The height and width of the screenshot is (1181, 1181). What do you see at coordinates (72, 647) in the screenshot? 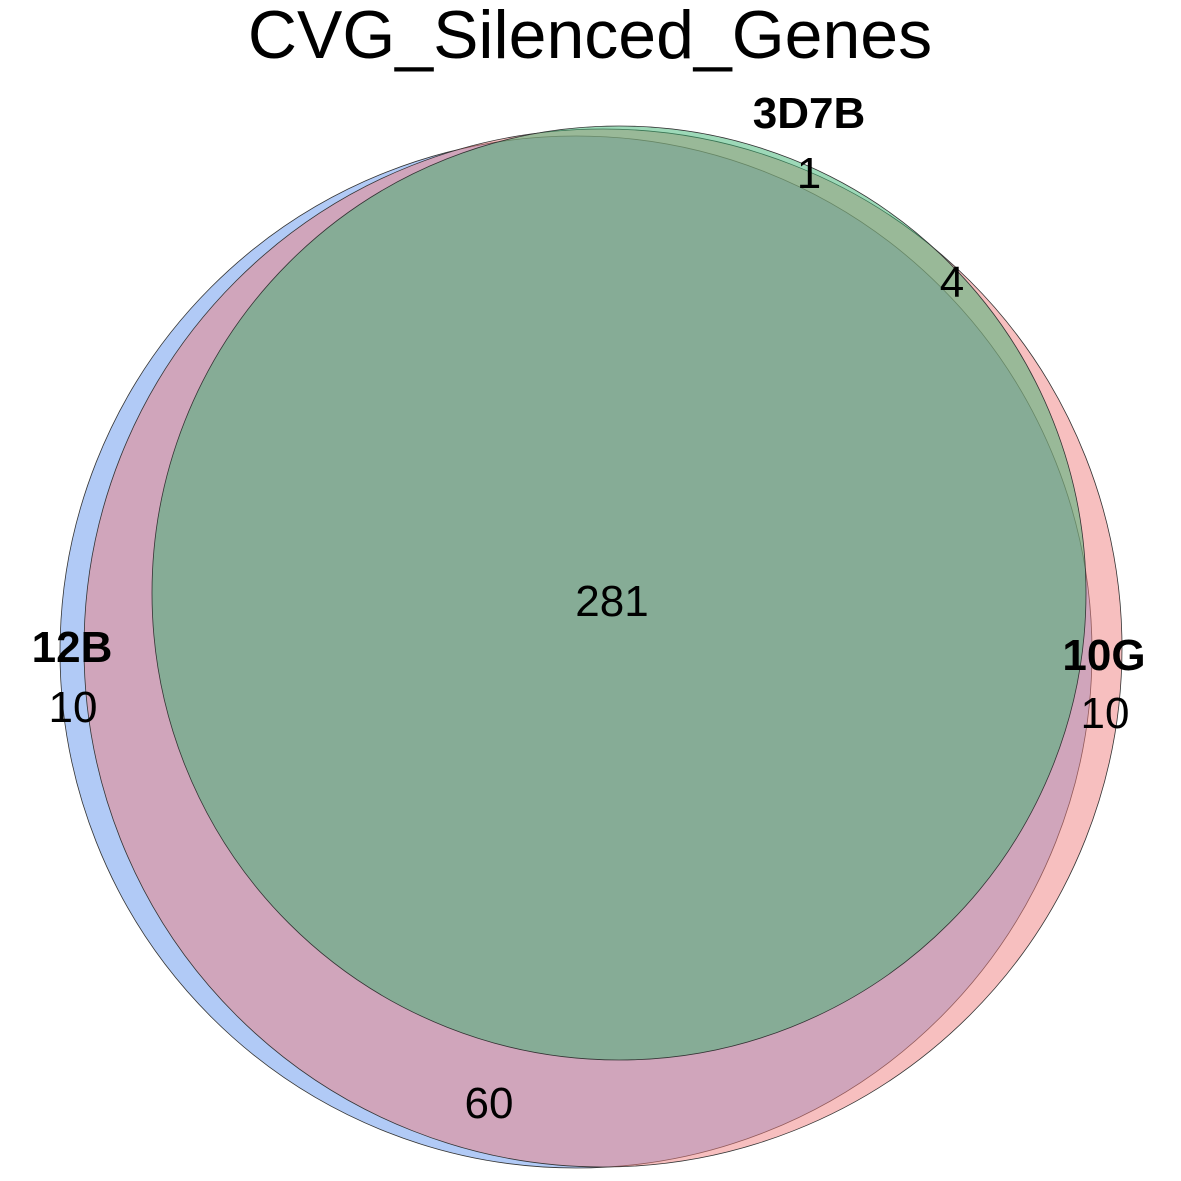
I see `set-label-12b: 12B` at bounding box center [72, 647].